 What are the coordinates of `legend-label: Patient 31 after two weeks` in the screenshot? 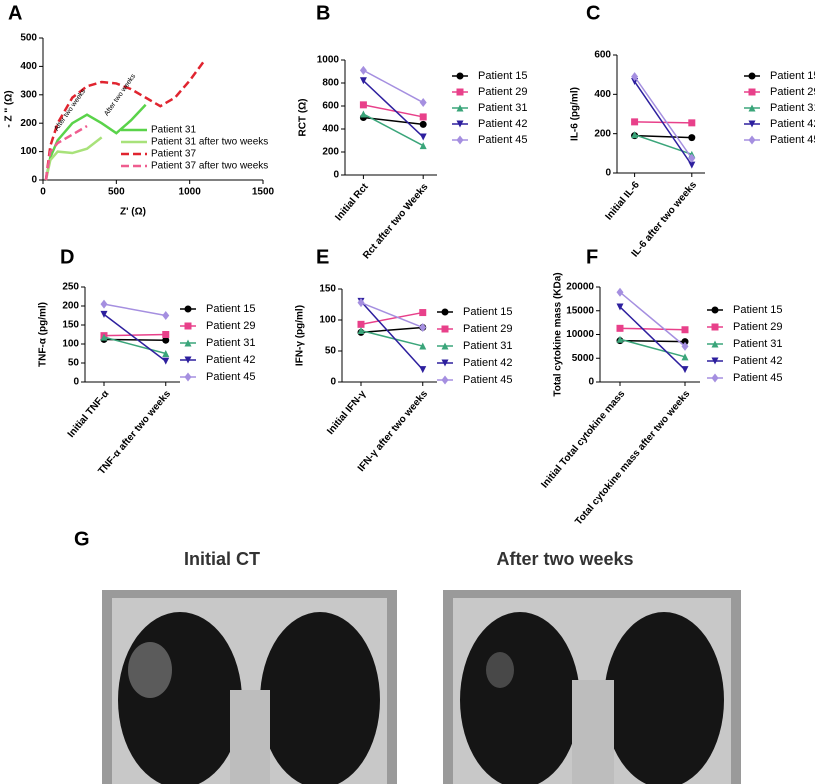 It's located at (209, 142).